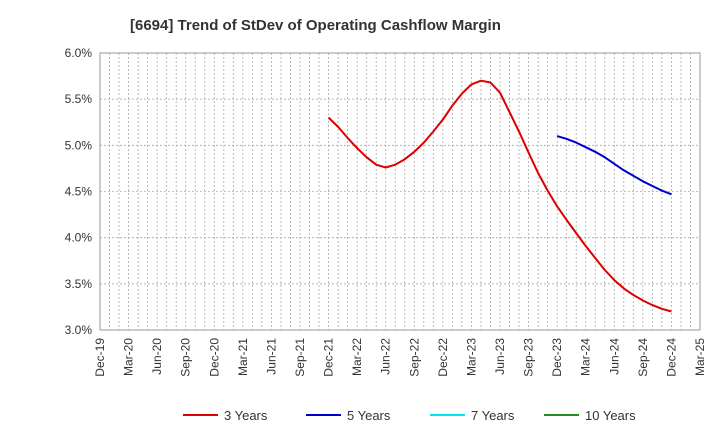 The width and height of the screenshot is (720, 445). I want to click on x-tick-label: Sep-21, so click(300, 357).